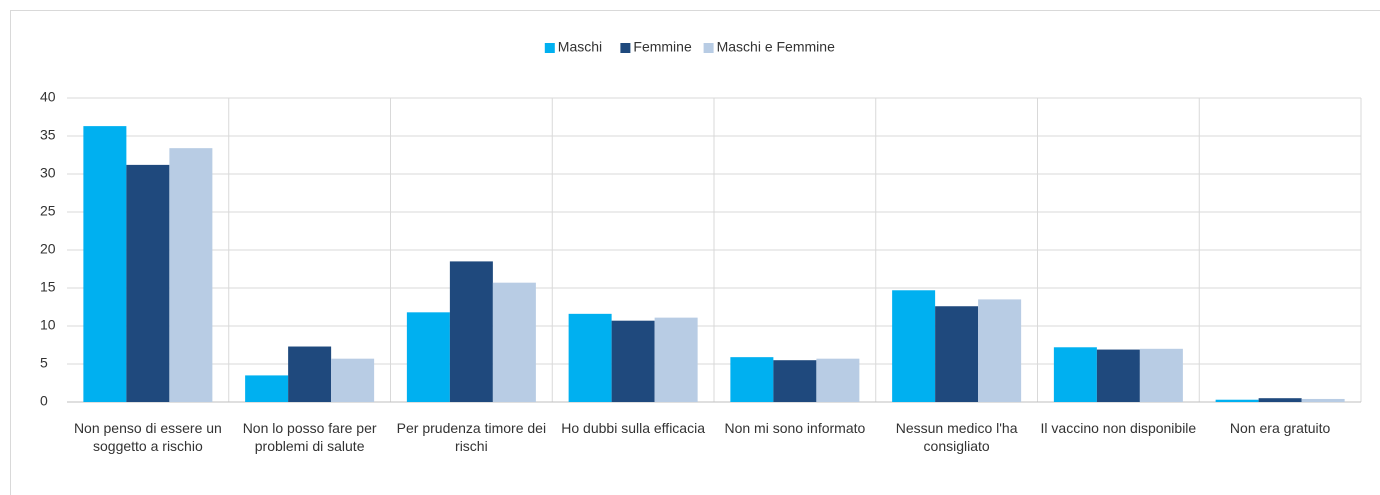 Image resolution: width=1380 pixels, height=495 pixels. Describe the element at coordinates (1118, 428) in the screenshot. I see `x-tick-label: Il vaccino non disponibile` at that location.